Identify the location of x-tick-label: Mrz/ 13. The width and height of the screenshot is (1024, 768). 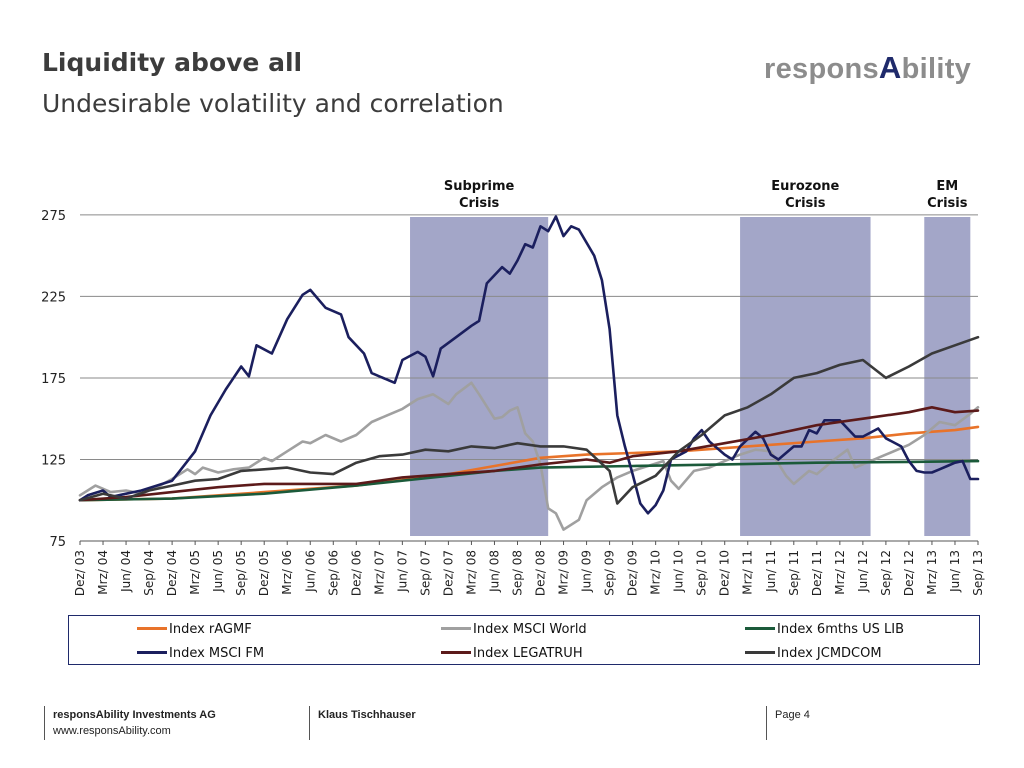
(932, 572).